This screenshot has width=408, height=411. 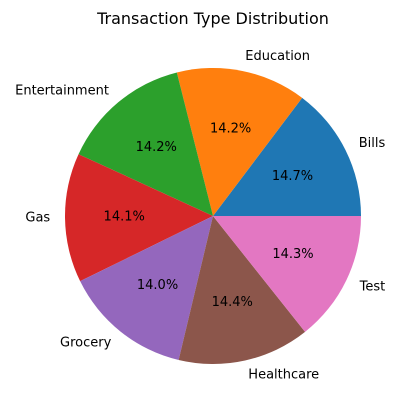 What do you see at coordinates (277, 56) in the screenshot?
I see `category-label-education: Education` at bounding box center [277, 56].